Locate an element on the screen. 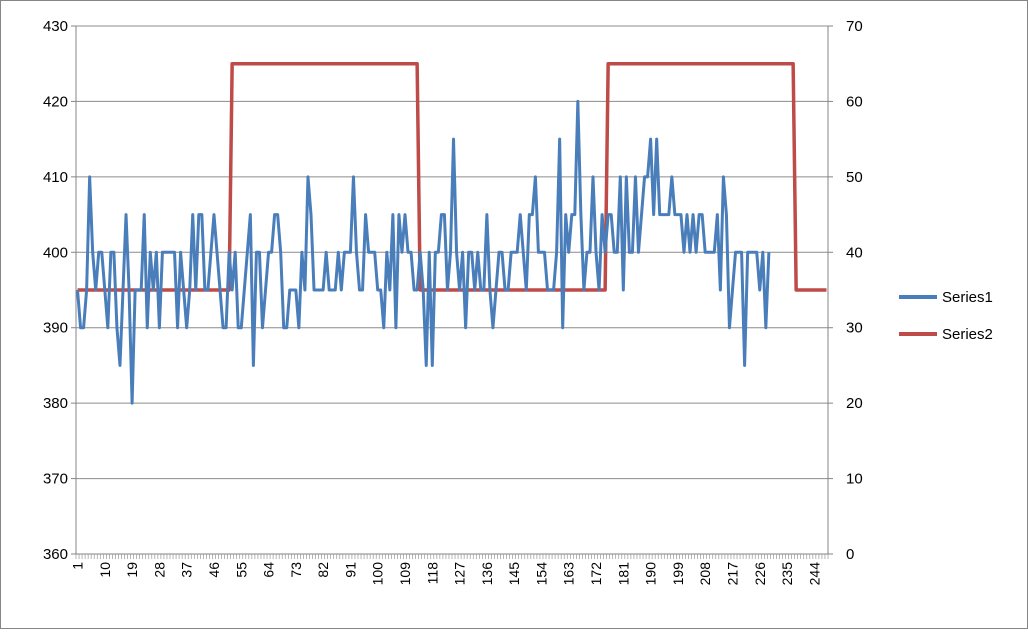 Image resolution: width=1028 pixels, height=633 pixels. legend-item-series2: Series2 is located at coordinates (946, 334).